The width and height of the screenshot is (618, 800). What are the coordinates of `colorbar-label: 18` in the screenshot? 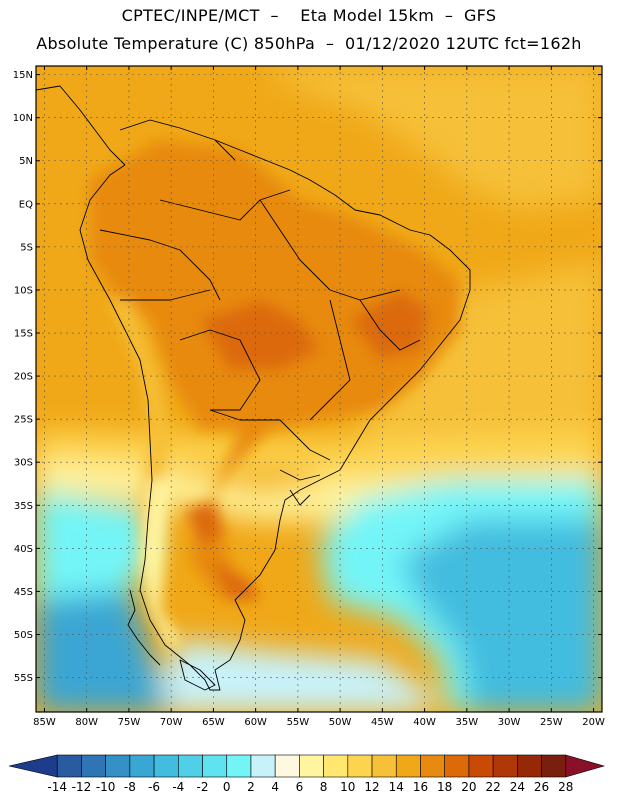 It's located at (444, 787).